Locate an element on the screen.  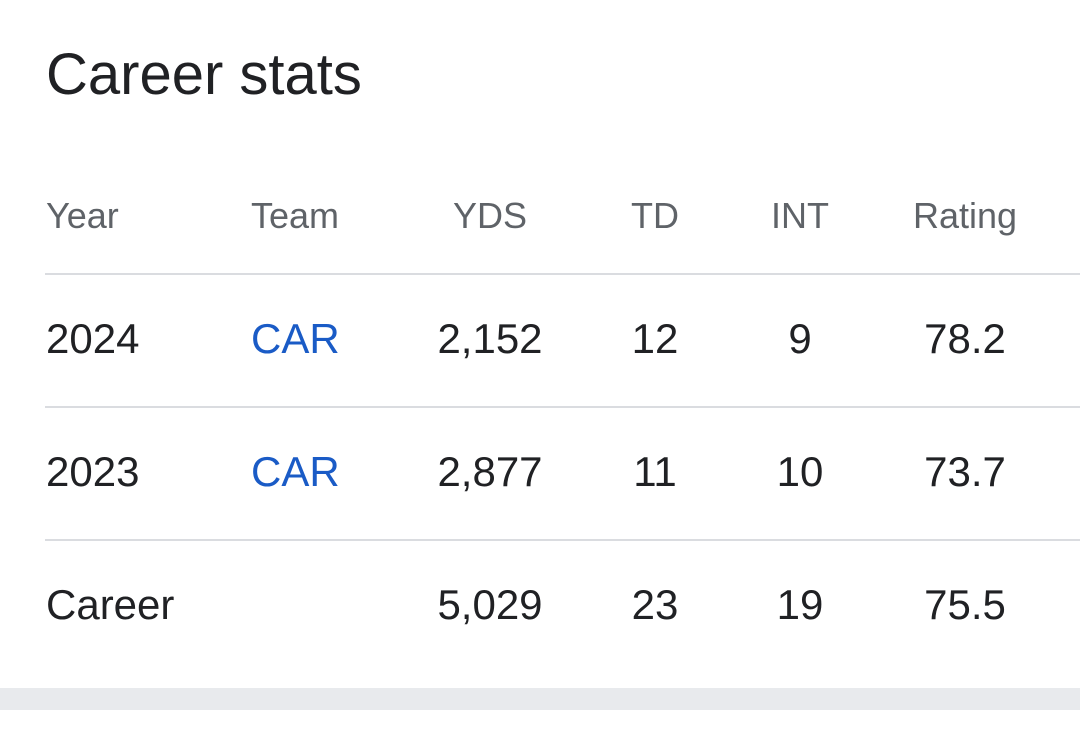
cell-yds: 5,029 is located at coordinates (490, 604).